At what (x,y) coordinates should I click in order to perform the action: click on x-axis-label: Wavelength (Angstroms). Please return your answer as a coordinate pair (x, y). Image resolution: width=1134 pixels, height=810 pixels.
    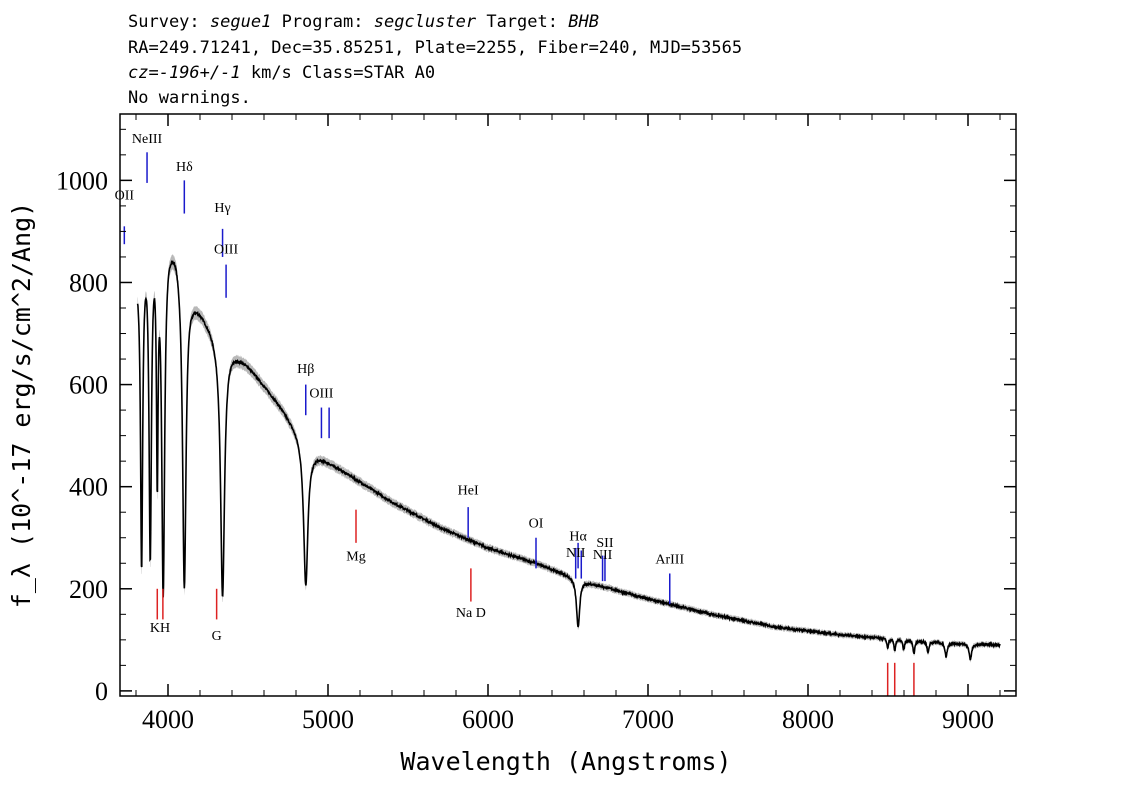
    Looking at the image, I should click on (565, 761).